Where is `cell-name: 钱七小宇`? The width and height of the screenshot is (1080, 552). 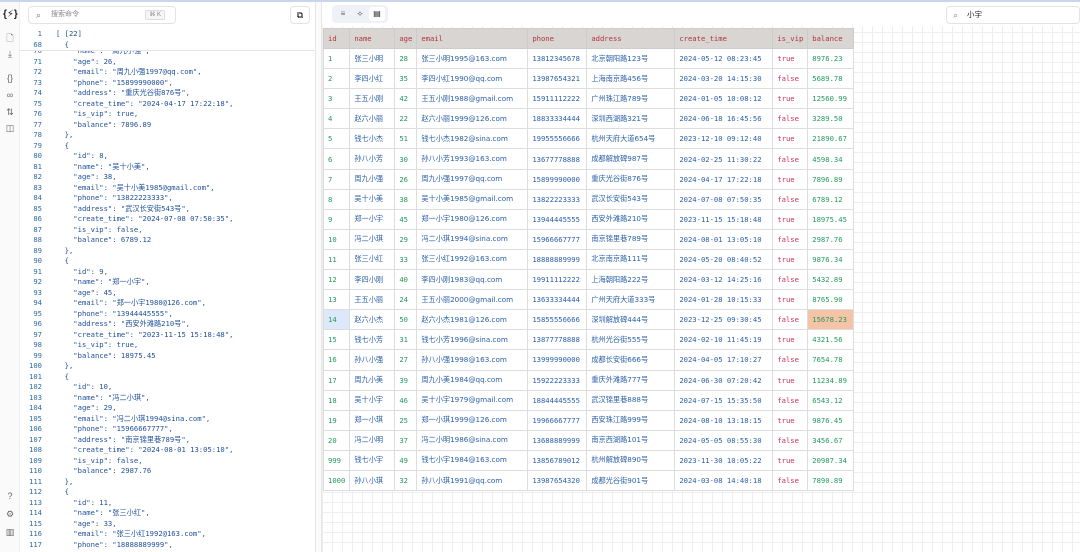 cell-name: 钱七小宇 is located at coordinates (372, 460).